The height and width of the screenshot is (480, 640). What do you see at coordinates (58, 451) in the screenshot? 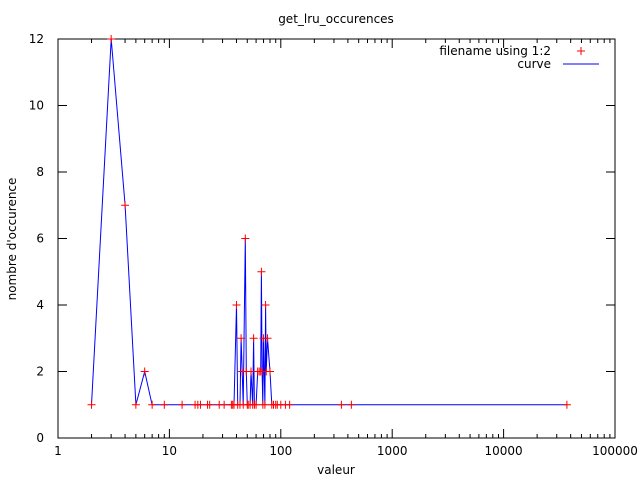
I see `x-tick-label: 1` at bounding box center [58, 451].